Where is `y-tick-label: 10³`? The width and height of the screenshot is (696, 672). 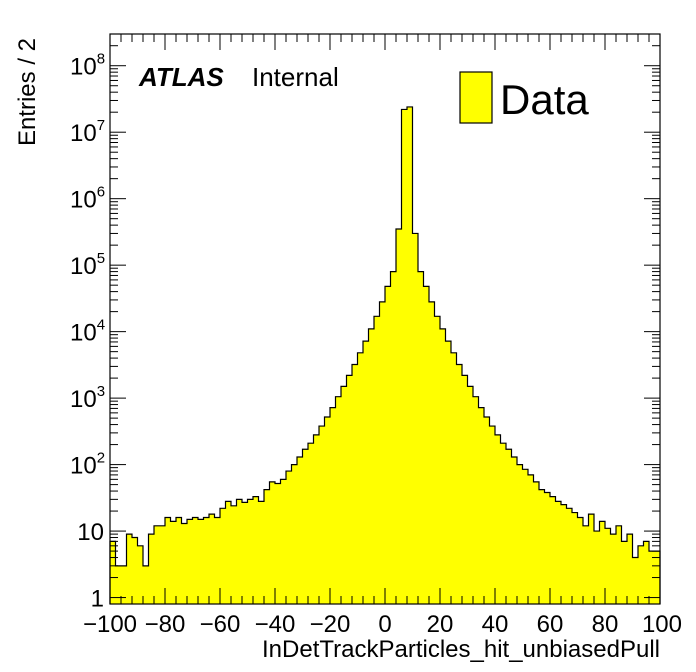 y-tick-label: 10³ is located at coordinates (87, 398).